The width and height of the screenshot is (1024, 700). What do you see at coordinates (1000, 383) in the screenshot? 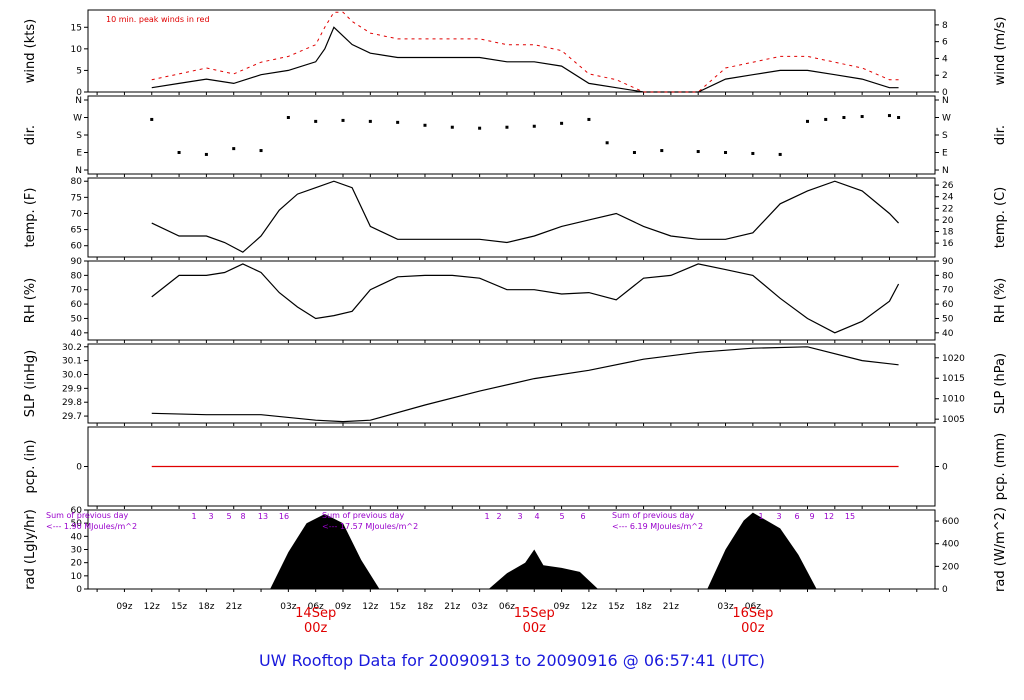
I see `ylabel-right-4: SLP (hPa)` at bounding box center [1000, 383].